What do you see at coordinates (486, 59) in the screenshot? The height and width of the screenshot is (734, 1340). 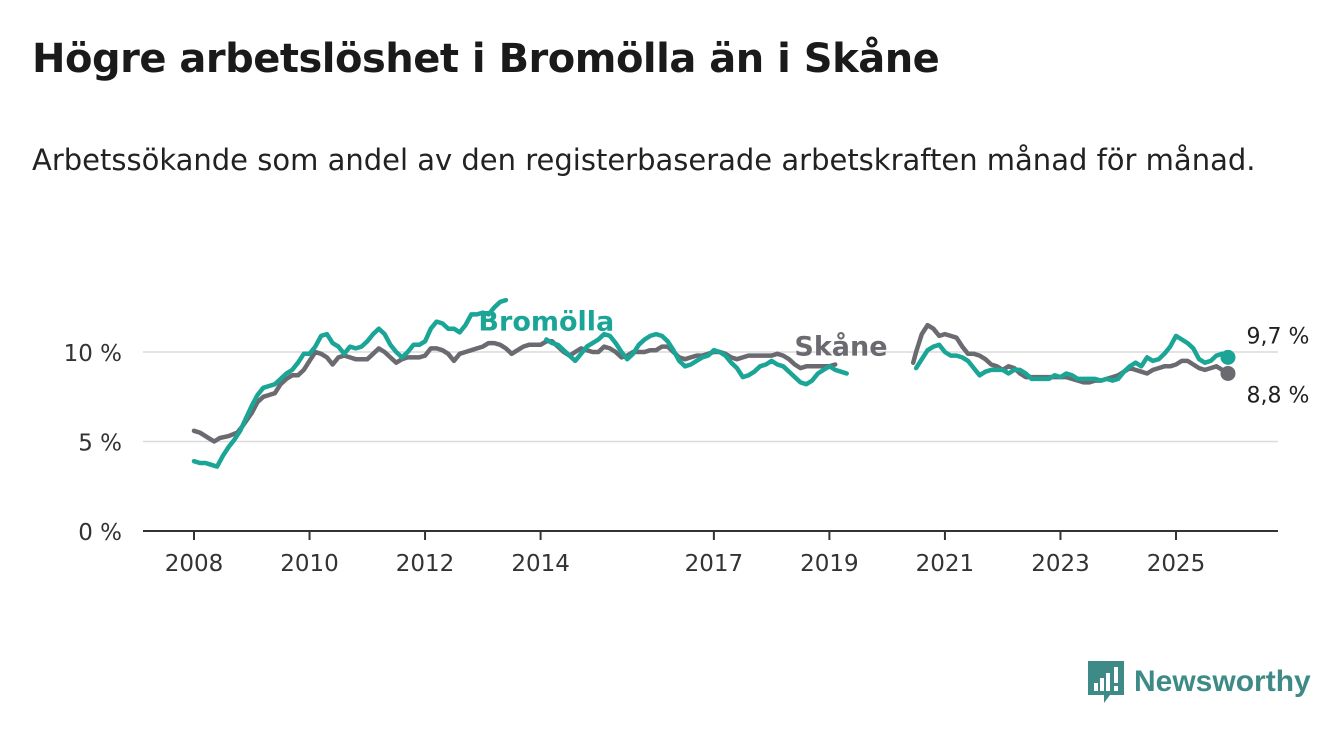 I see `chart-title: Högre arbetslöshet i Bromölla än i Skåne` at bounding box center [486, 59].